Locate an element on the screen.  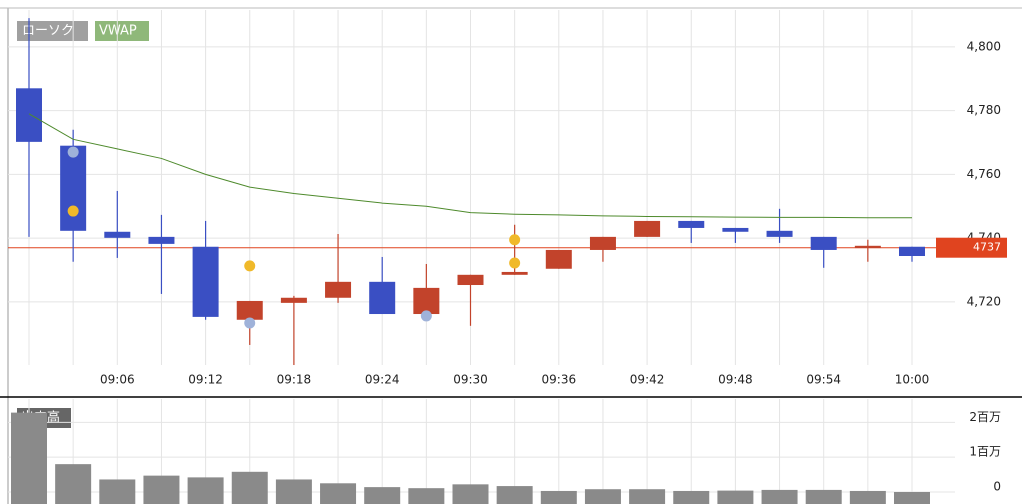
volume-tick-label: 1百万 is located at coordinates (985, 452).